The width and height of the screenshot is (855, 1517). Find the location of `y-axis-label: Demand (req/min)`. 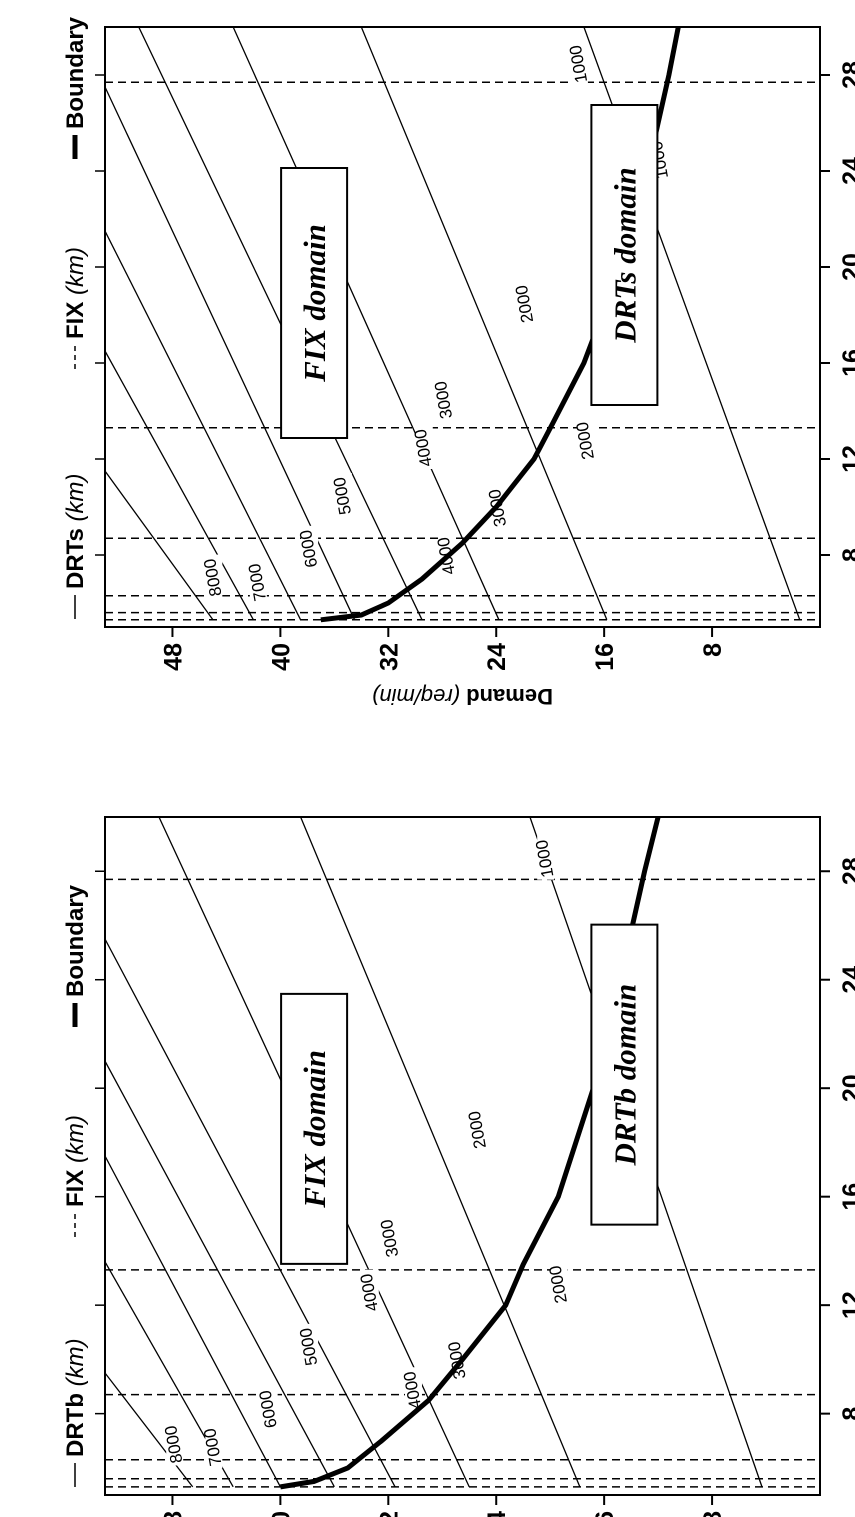

y-axis-label: Demand (req/min) is located at coordinates (462, 696).